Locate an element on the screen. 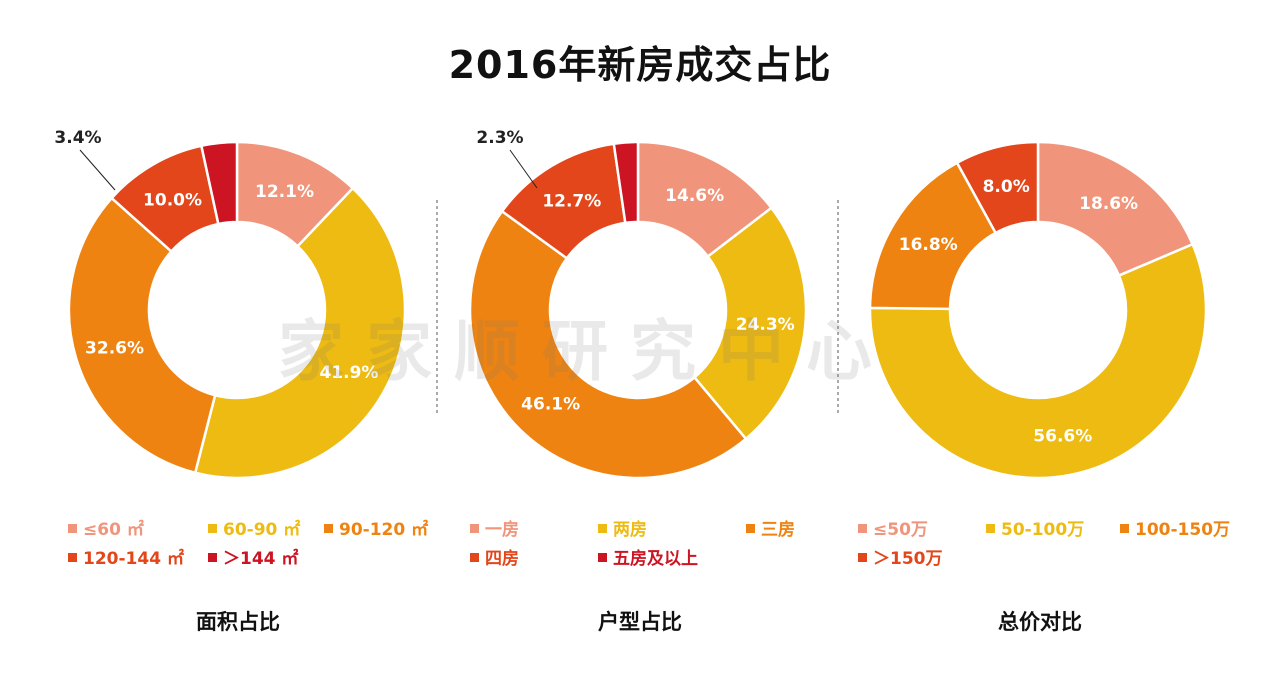 The image size is (1280, 680). chart-caption-layout: 户型占比 is located at coordinates (640, 622).